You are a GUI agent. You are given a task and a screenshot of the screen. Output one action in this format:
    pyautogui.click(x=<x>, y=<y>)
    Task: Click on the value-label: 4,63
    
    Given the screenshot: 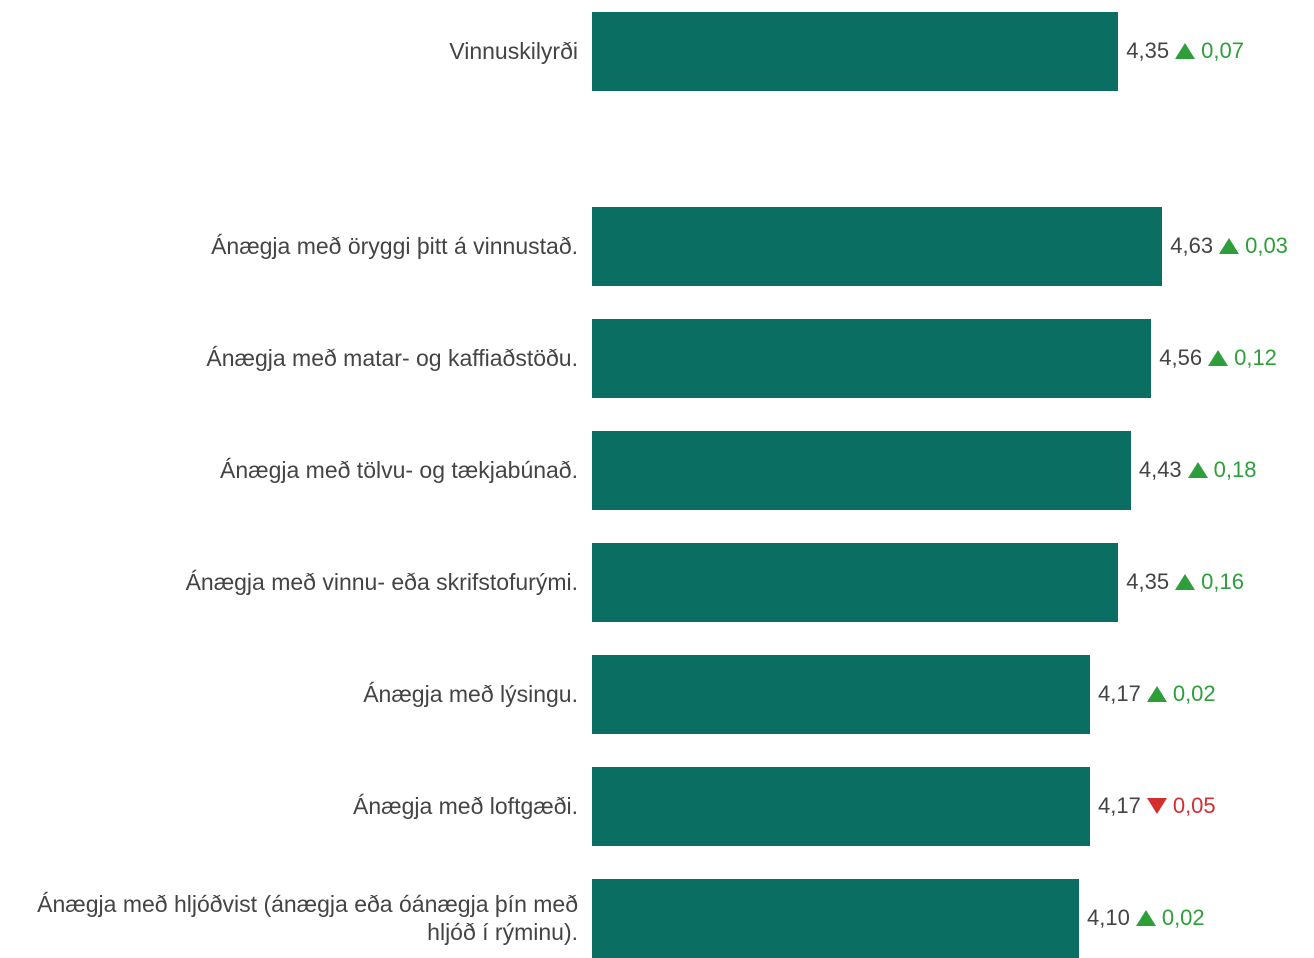 What is the action you would take?
    pyautogui.click(x=1192, y=245)
    